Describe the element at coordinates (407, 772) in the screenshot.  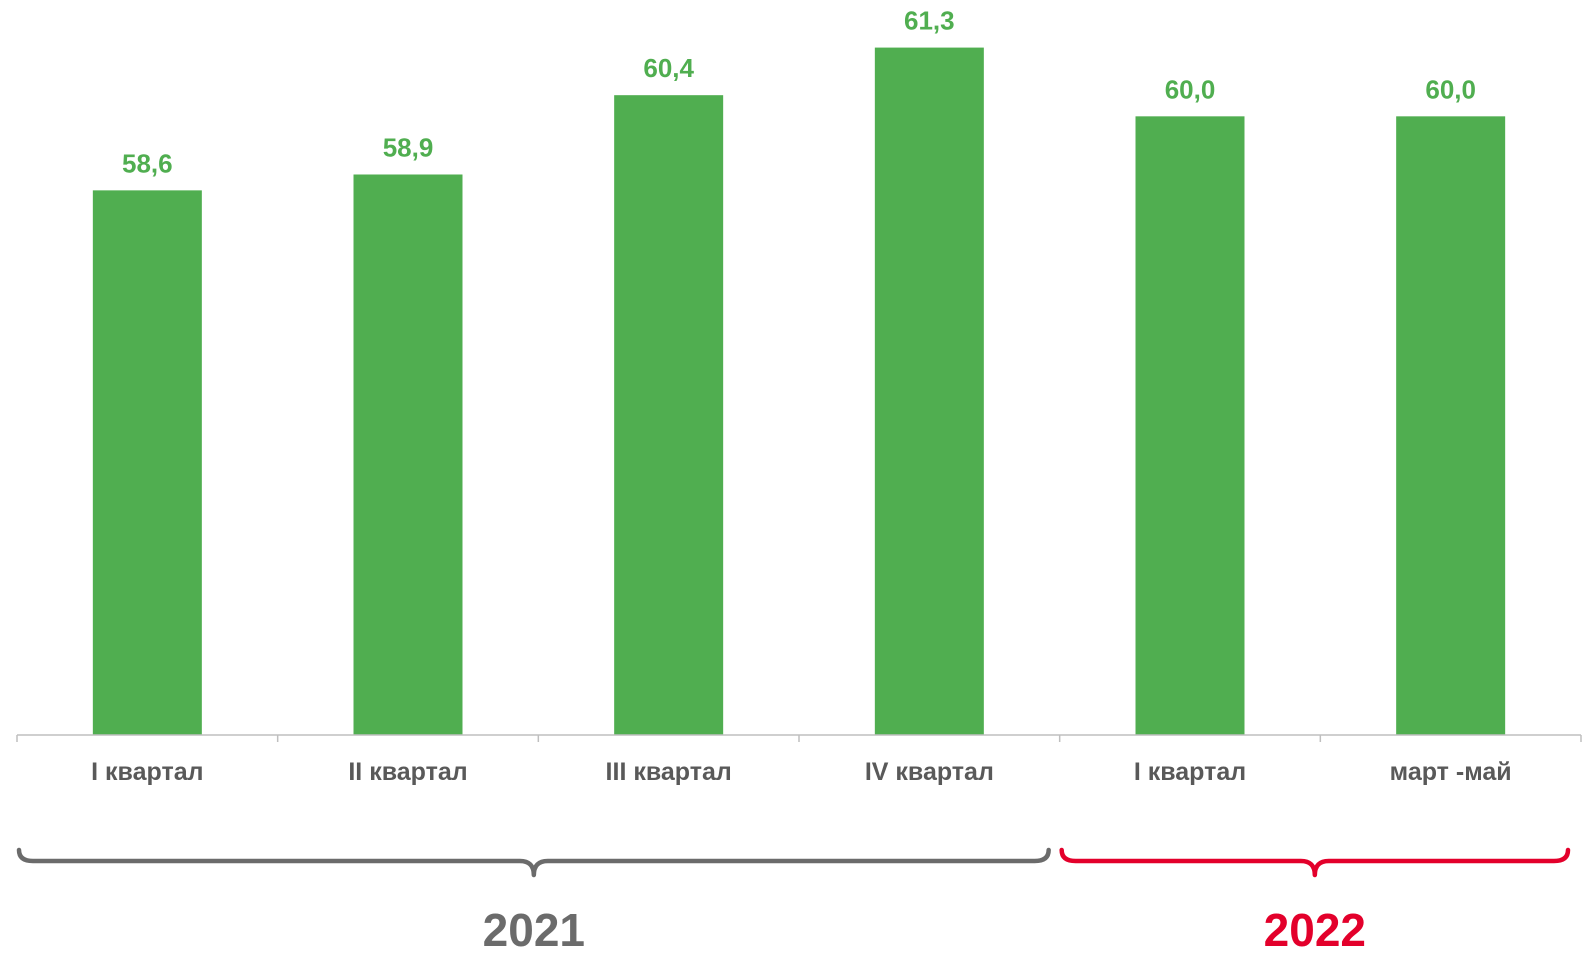
I see `category-tick-label: II квартал` at that location.